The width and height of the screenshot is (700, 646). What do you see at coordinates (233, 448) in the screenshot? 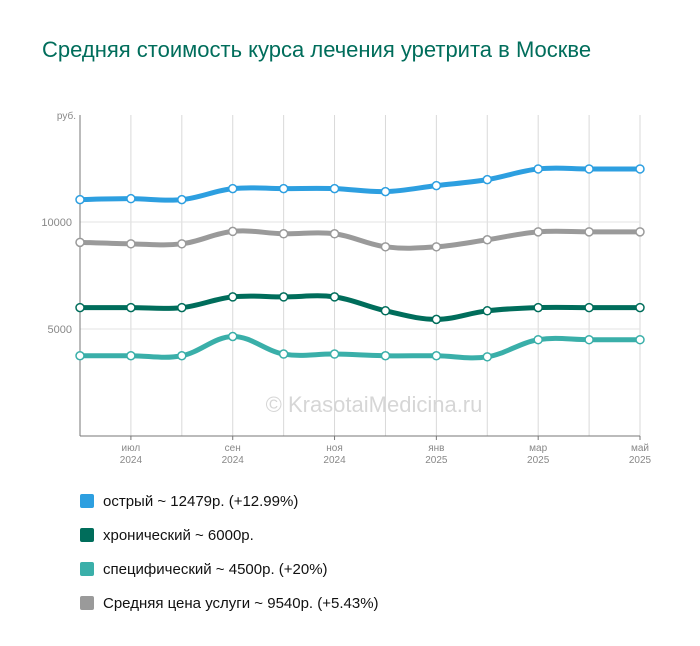
I see `x-tick-month: сен` at bounding box center [233, 448].